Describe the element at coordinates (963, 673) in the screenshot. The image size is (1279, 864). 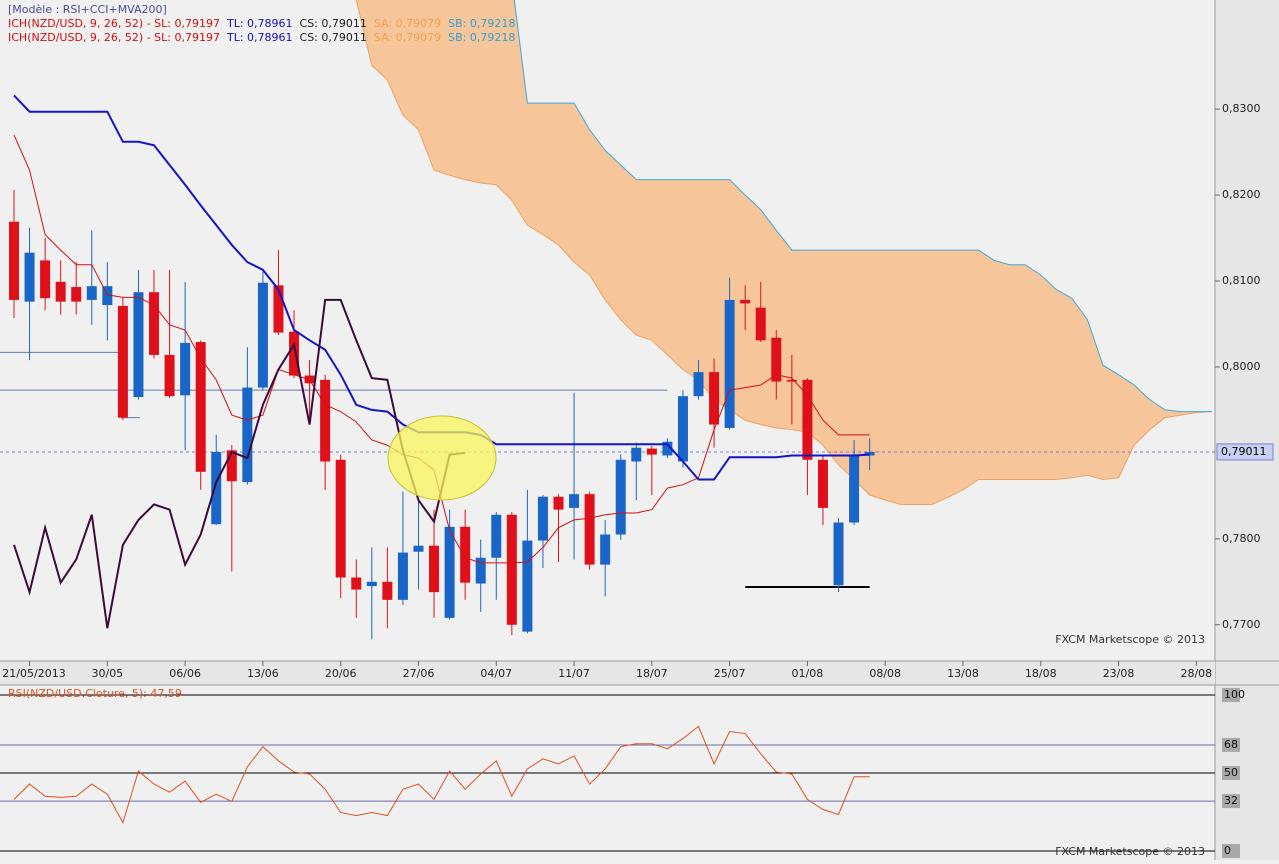
I see `x-tick-label: 13/08` at that location.